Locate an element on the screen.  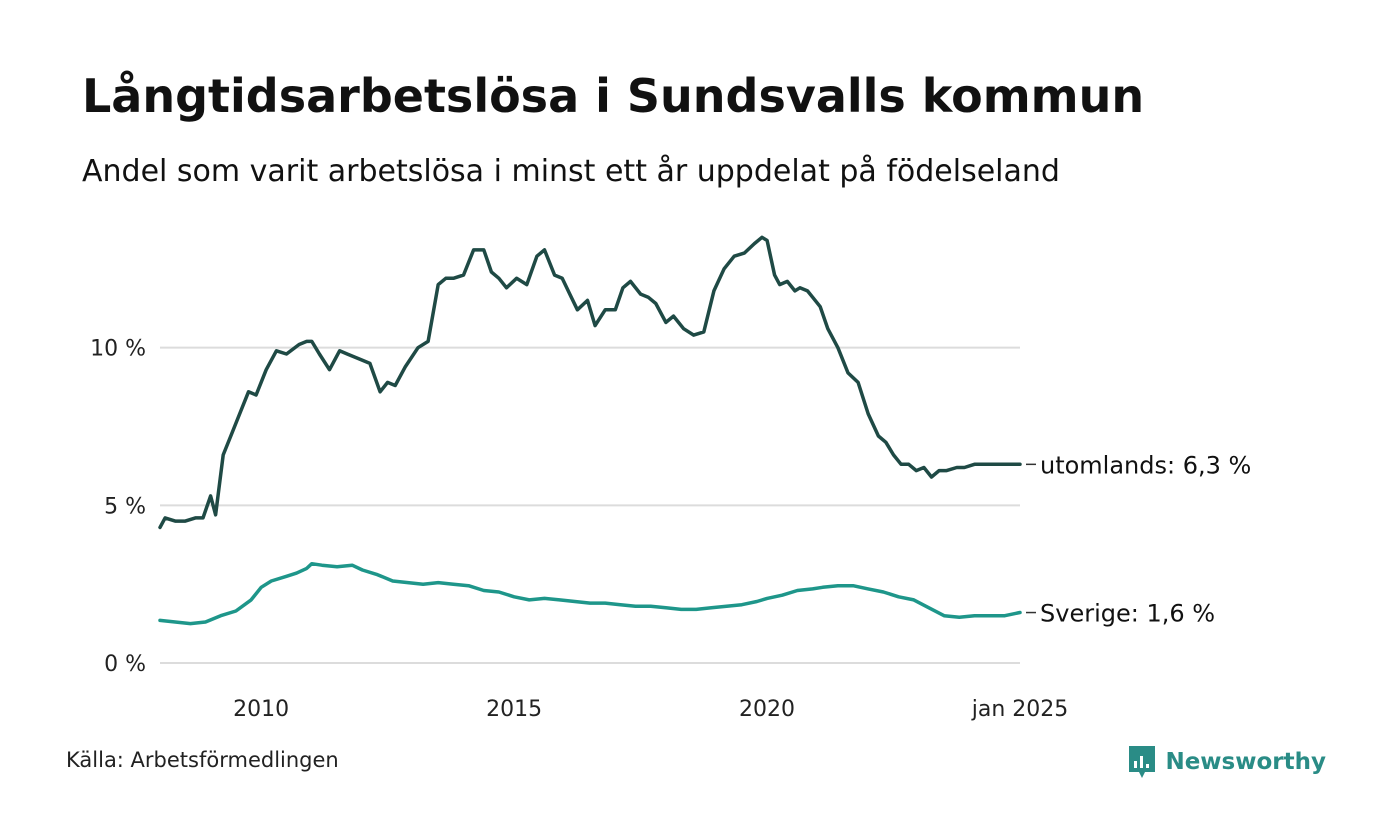
x-tick-label: 2015 is located at coordinates (514, 709).